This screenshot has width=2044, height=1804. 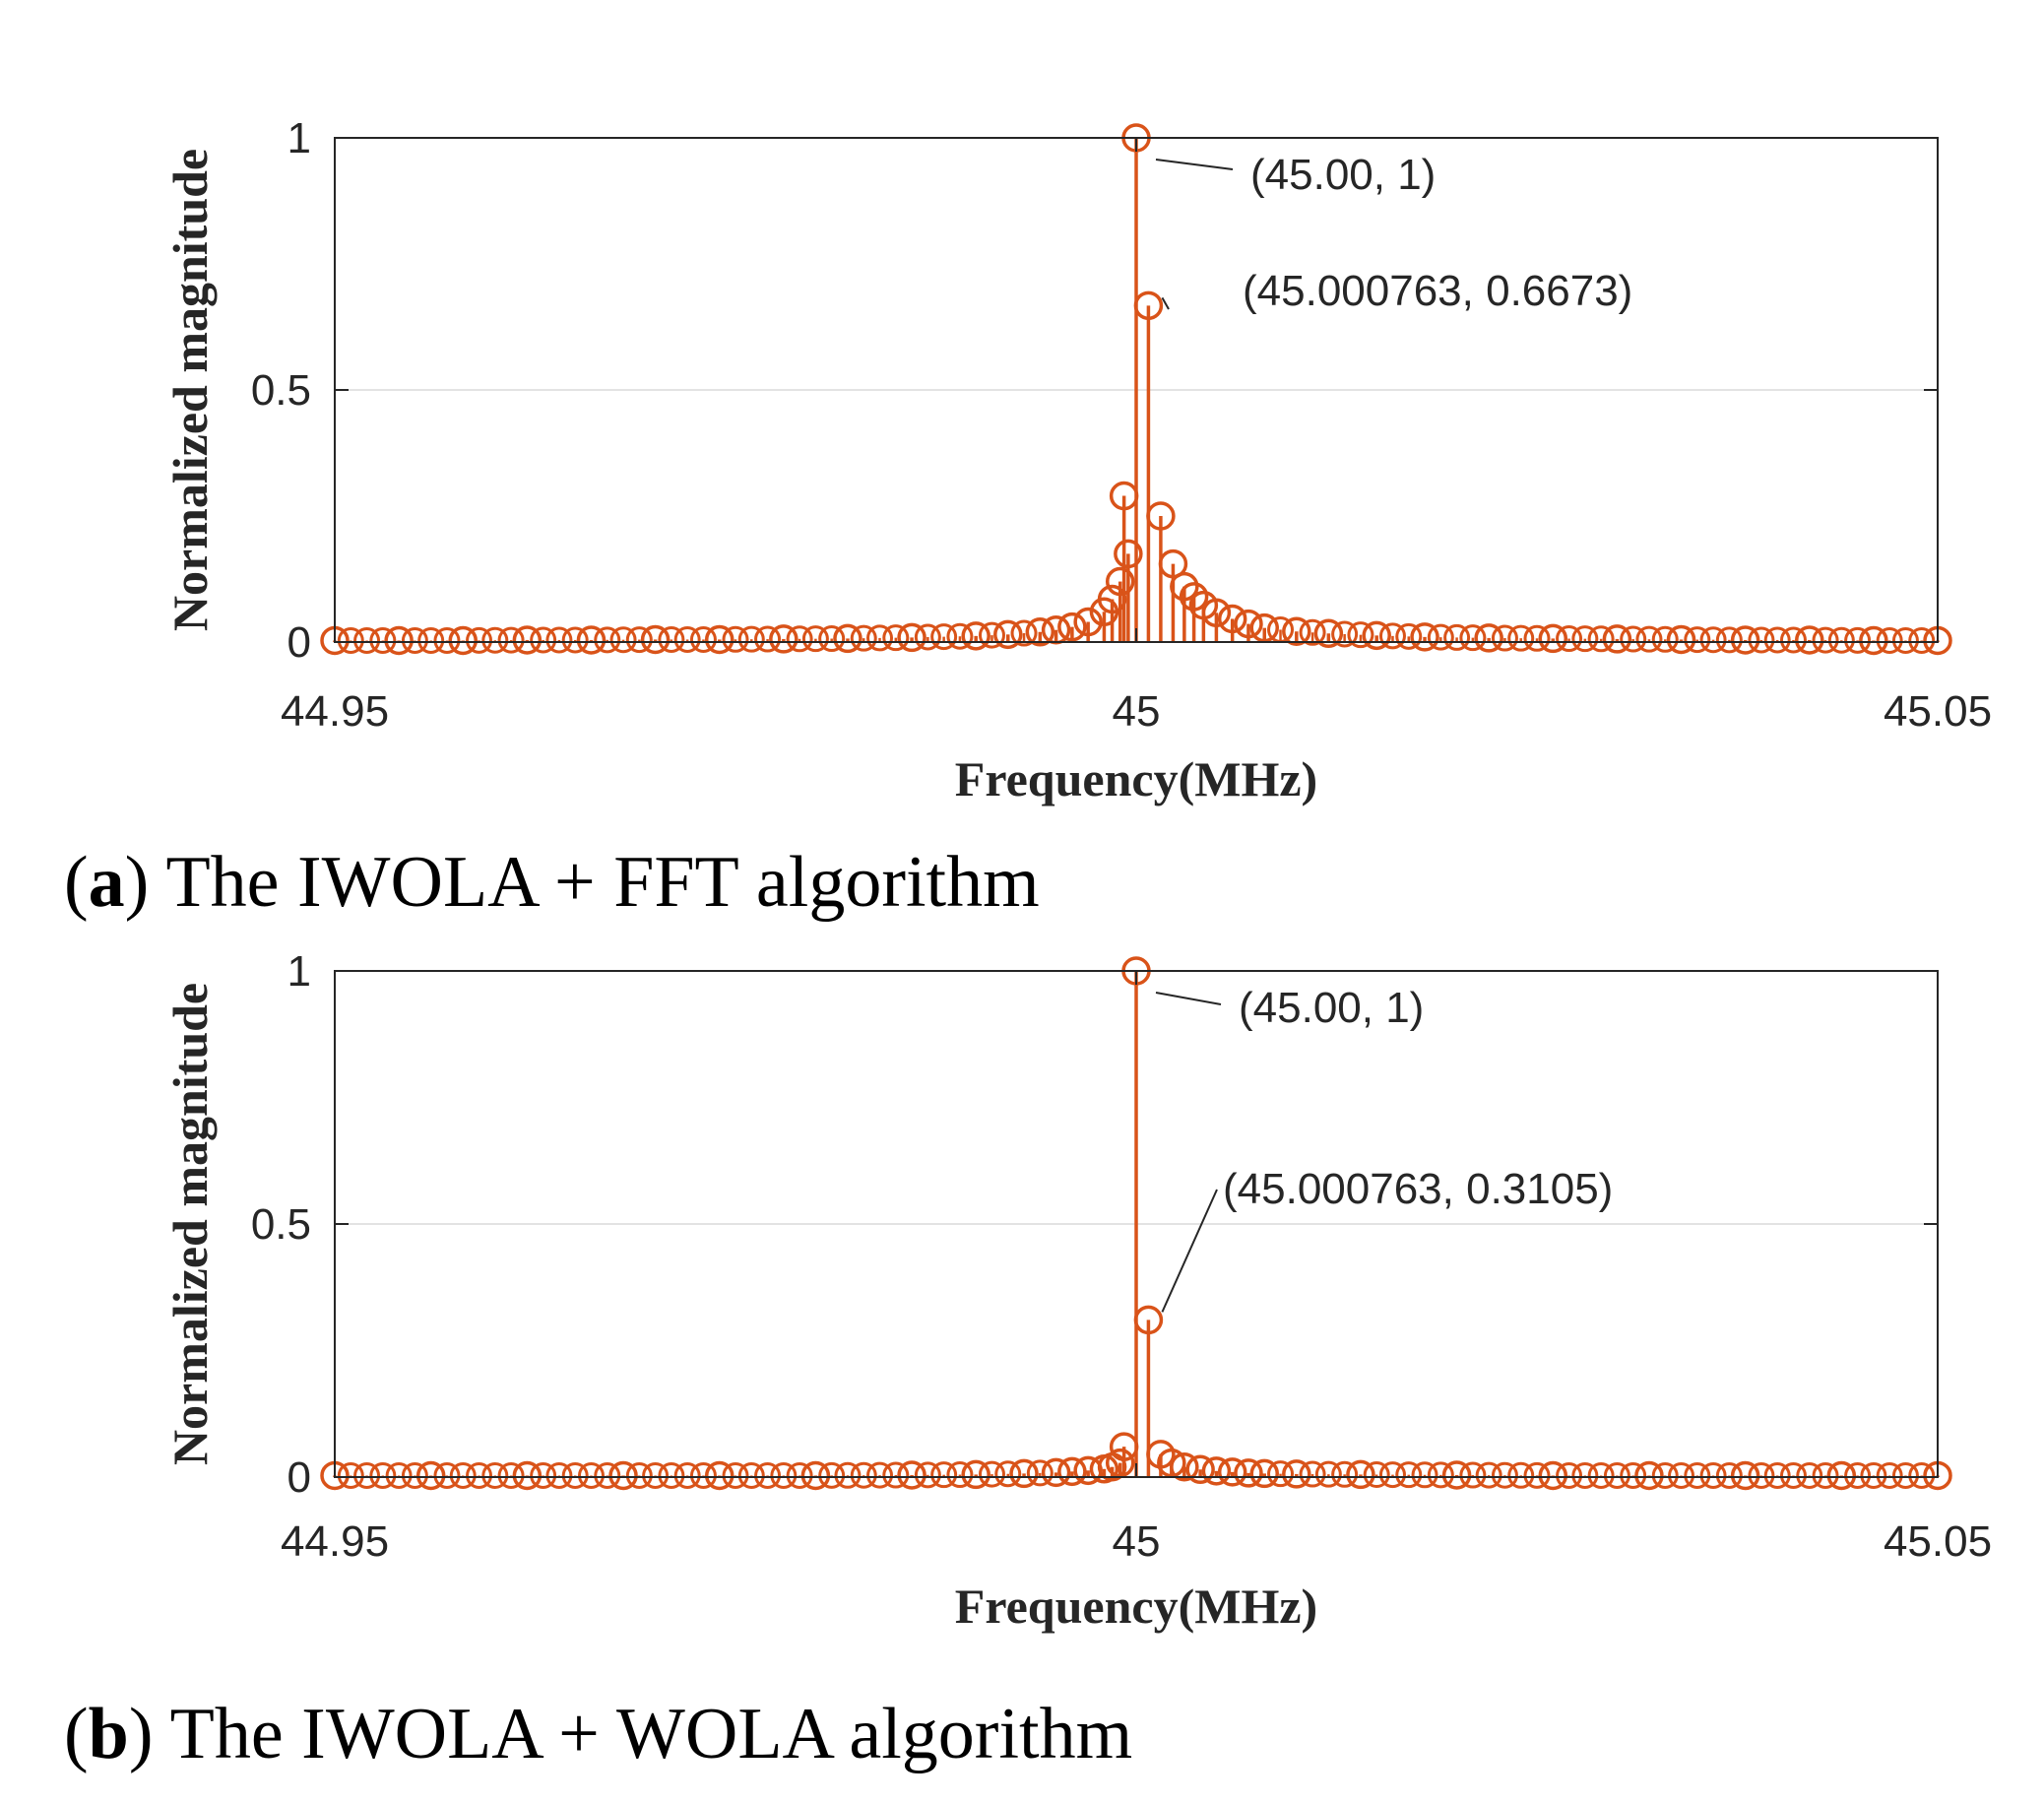 What do you see at coordinates (552, 883) in the screenshot?
I see `panel-caption: (a) The IWOLA + FFT algorithm` at bounding box center [552, 883].